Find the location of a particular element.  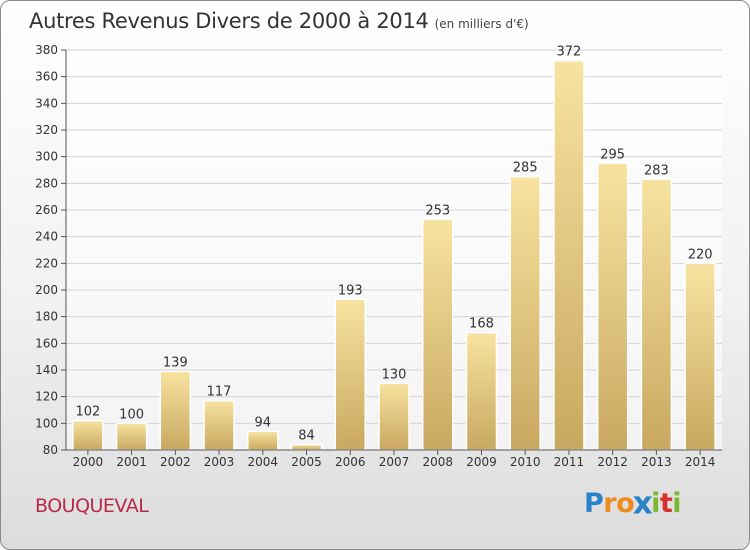

bar-value-label: 295 is located at coordinates (612, 154).